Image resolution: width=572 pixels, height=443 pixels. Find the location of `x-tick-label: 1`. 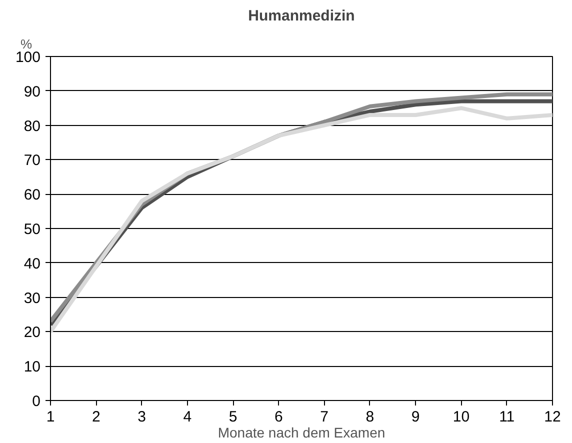

x-tick-label: 1 is located at coordinates (50, 417).